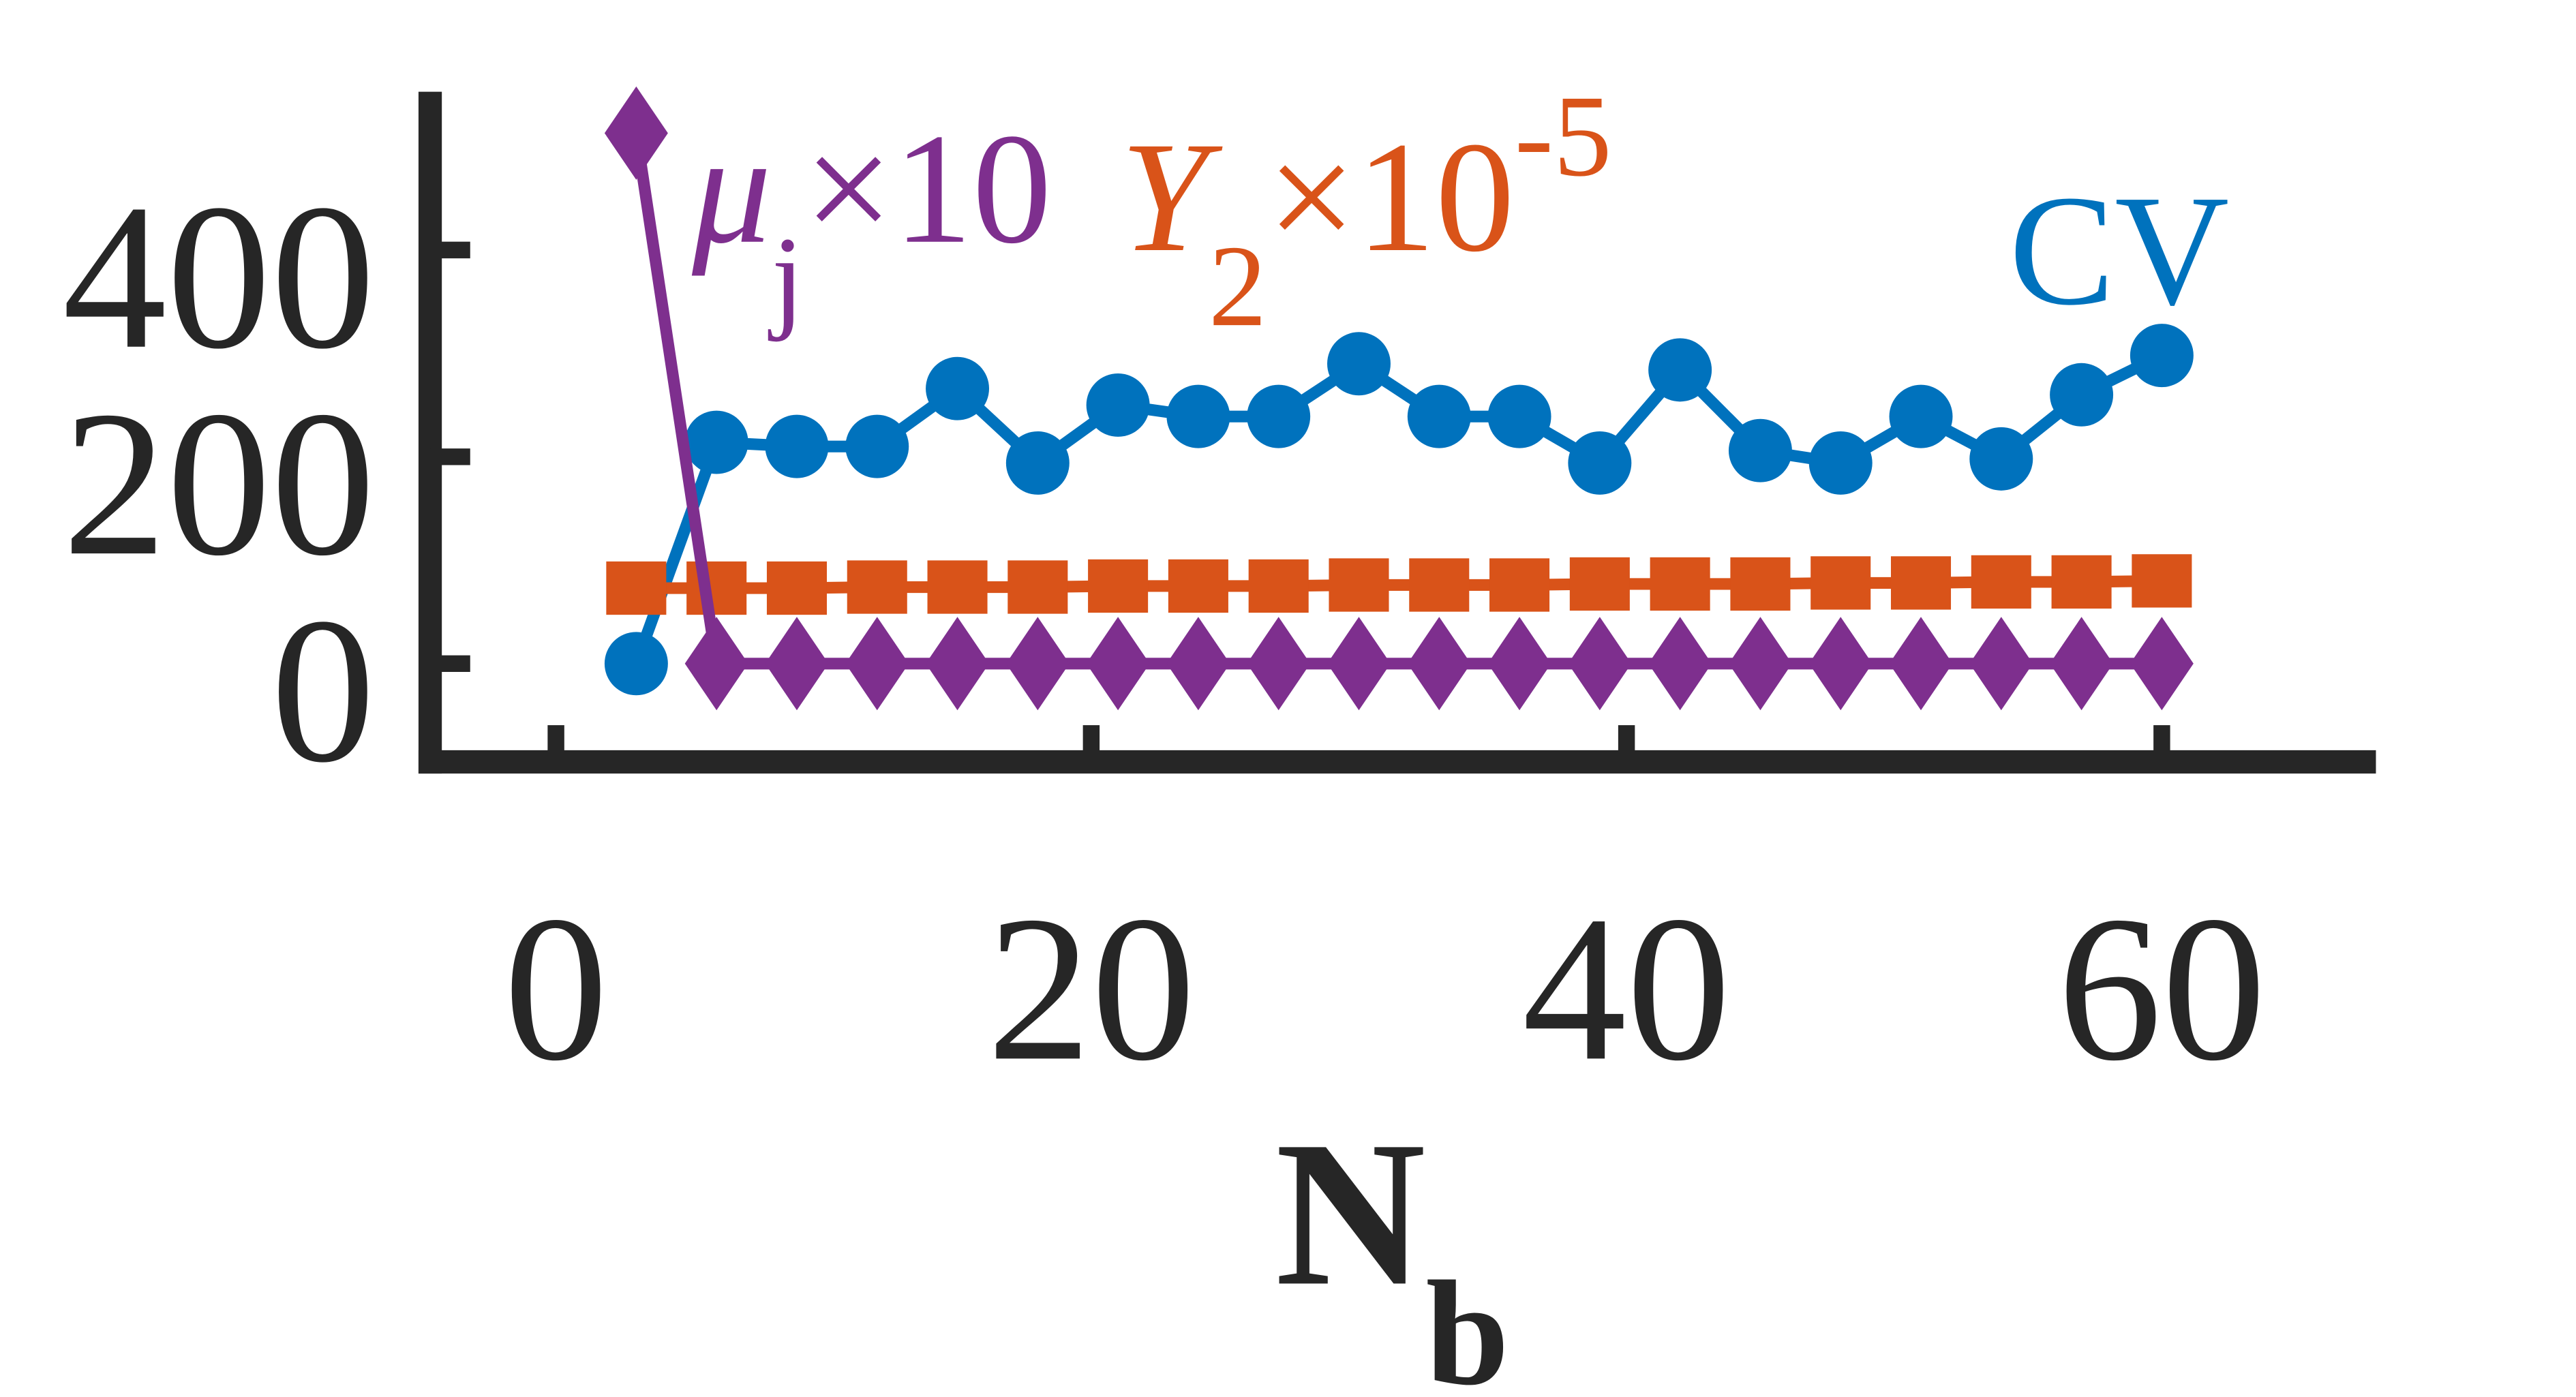 This screenshot has width=2576, height=1397. What do you see at coordinates (786, 278) in the screenshot?
I see `annotation-sub: j` at bounding box center [786, 278].